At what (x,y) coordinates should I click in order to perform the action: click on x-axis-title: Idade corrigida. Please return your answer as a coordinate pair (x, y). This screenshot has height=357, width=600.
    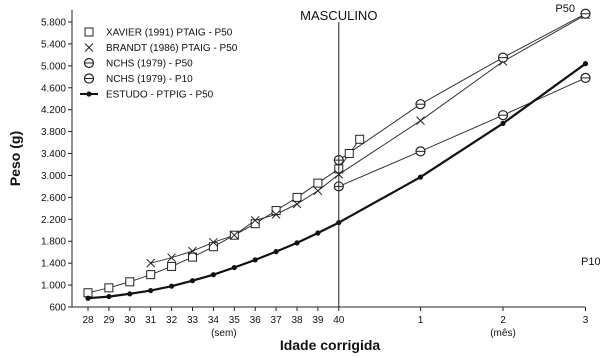
    Looking at the image, I should click on (330, 345).